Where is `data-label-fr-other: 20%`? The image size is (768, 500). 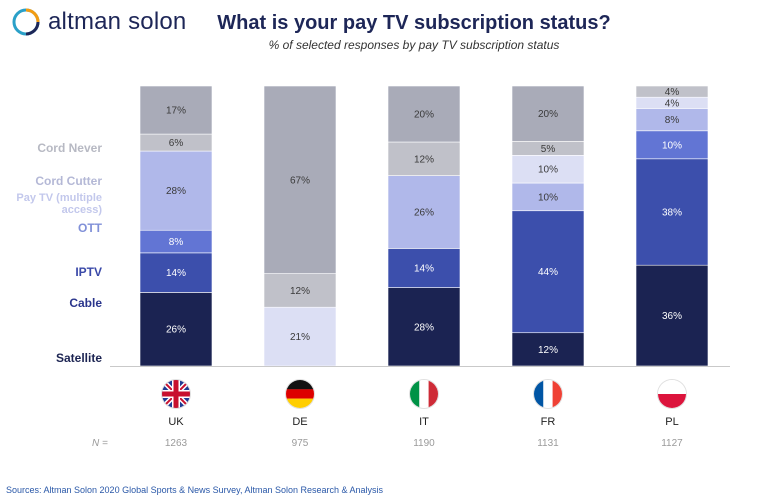
data-label-fr-other: 20% is located at coordinates (548, 114).